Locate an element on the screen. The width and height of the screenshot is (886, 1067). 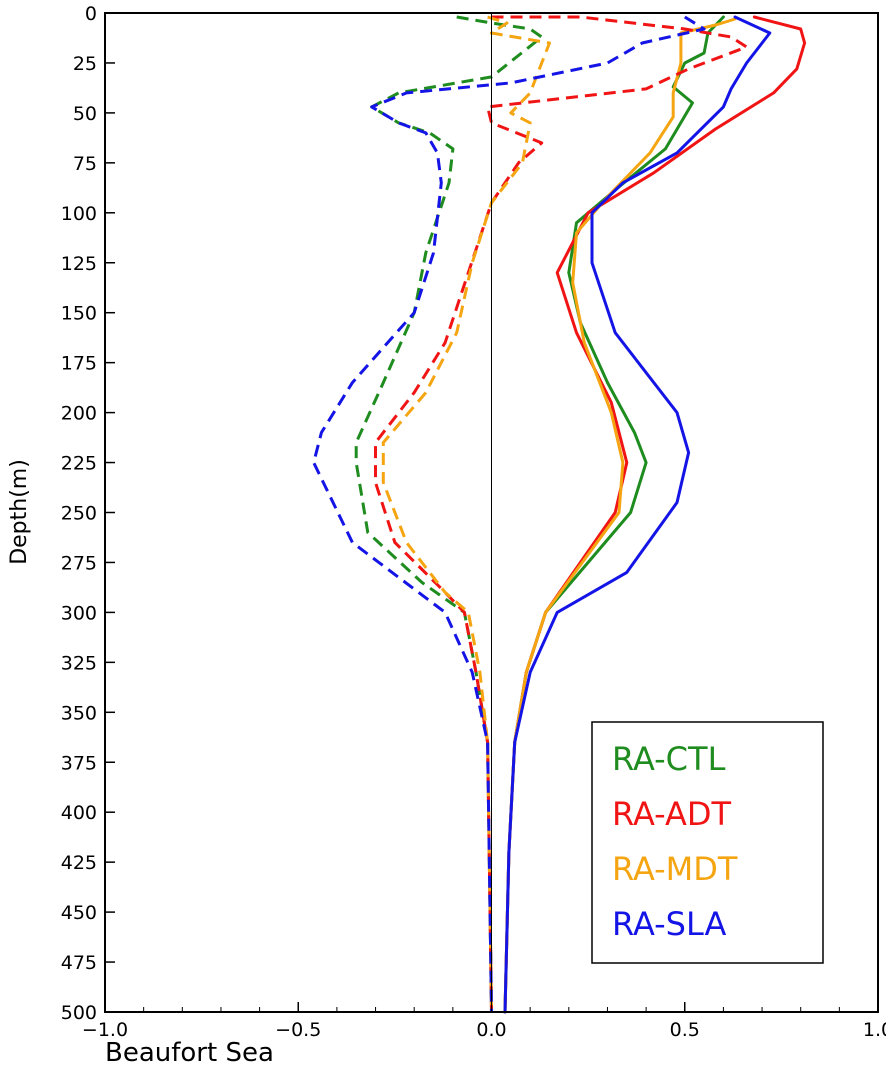
y-tick-label: 225 is located at coordinates (79, 464).